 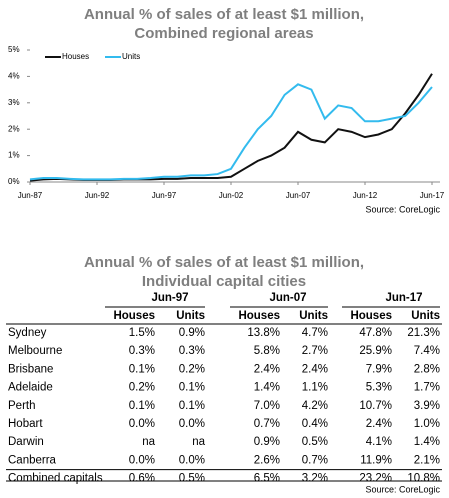 I want to click on cell: 7.9%, so click(x=379, y=369).